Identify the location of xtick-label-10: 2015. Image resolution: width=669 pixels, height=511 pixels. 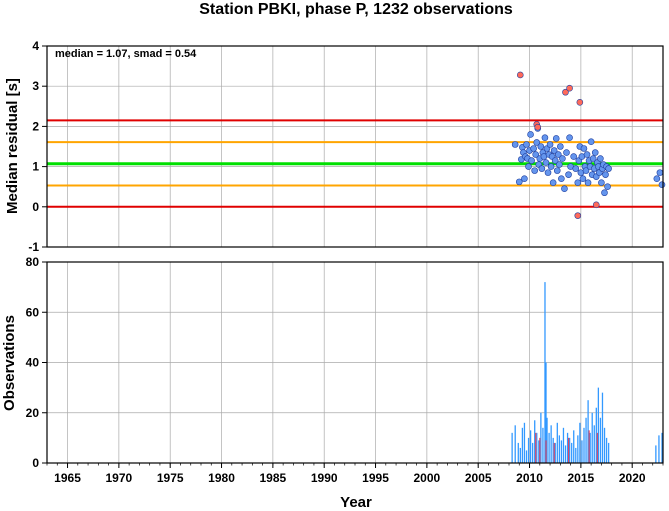
(581, 478).